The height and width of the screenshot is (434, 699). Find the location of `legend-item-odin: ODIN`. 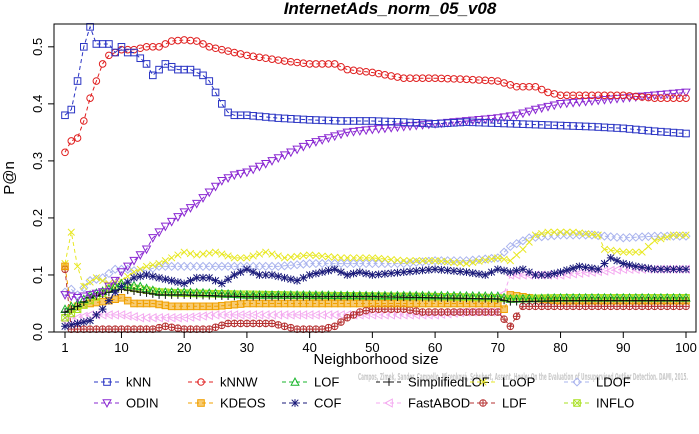

legend-item-odin: ODIN is located at coordinates (126, 403).